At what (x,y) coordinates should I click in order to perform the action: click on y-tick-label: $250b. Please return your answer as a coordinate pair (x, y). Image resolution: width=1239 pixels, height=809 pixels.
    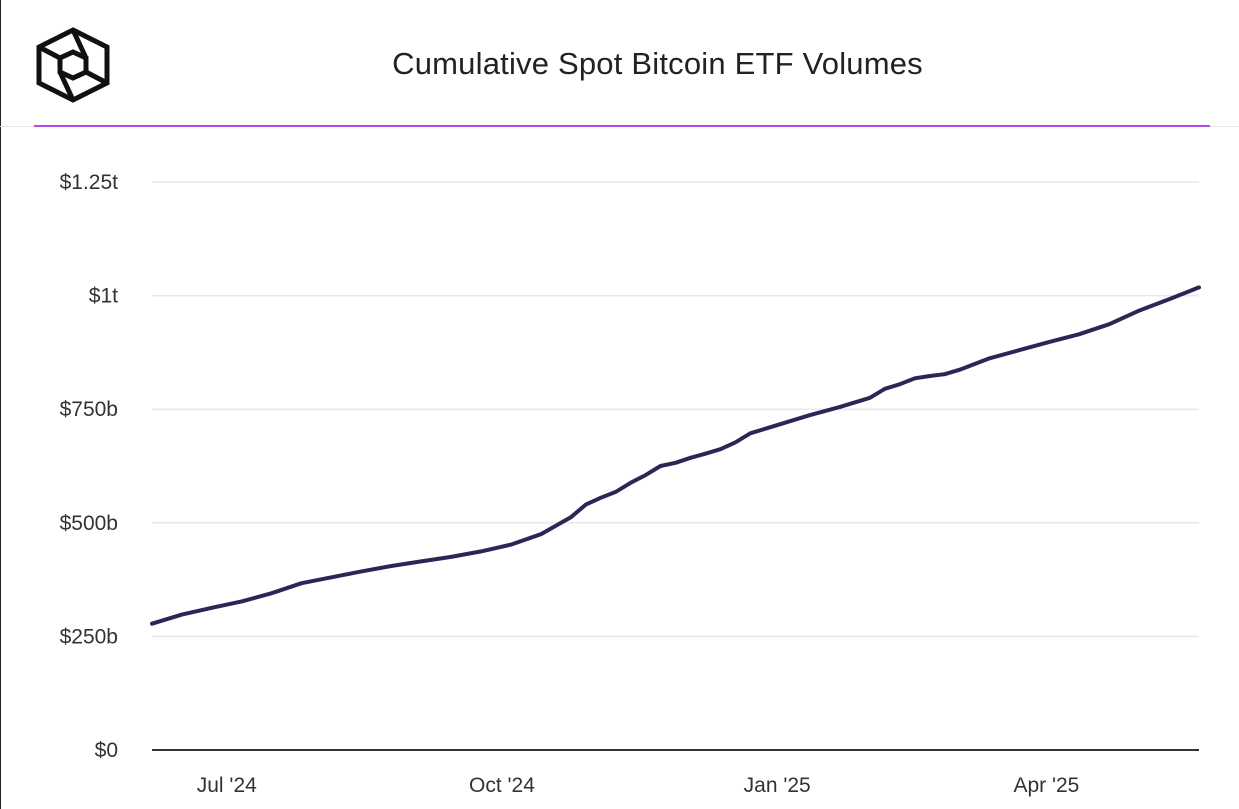
    Looking at the image, I should click on (89, 636).